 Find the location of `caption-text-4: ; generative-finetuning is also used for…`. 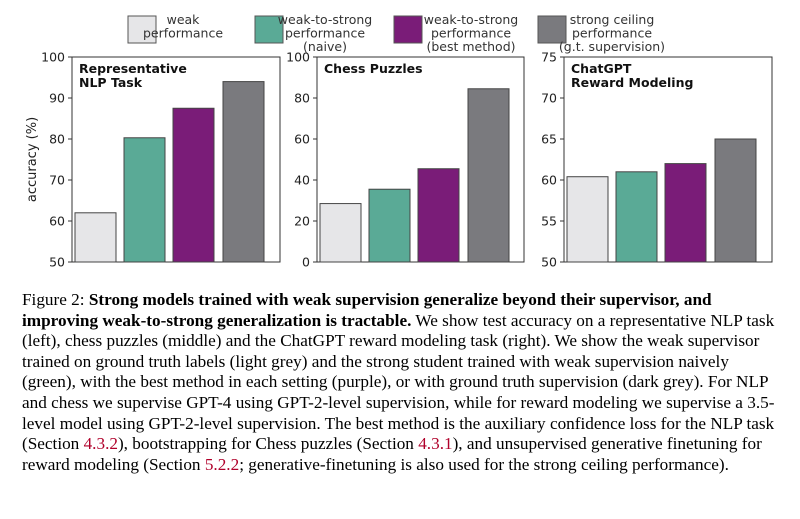

caption-text-4: ; generative-finetuning is also used for… is located at coordinates (484, 464).